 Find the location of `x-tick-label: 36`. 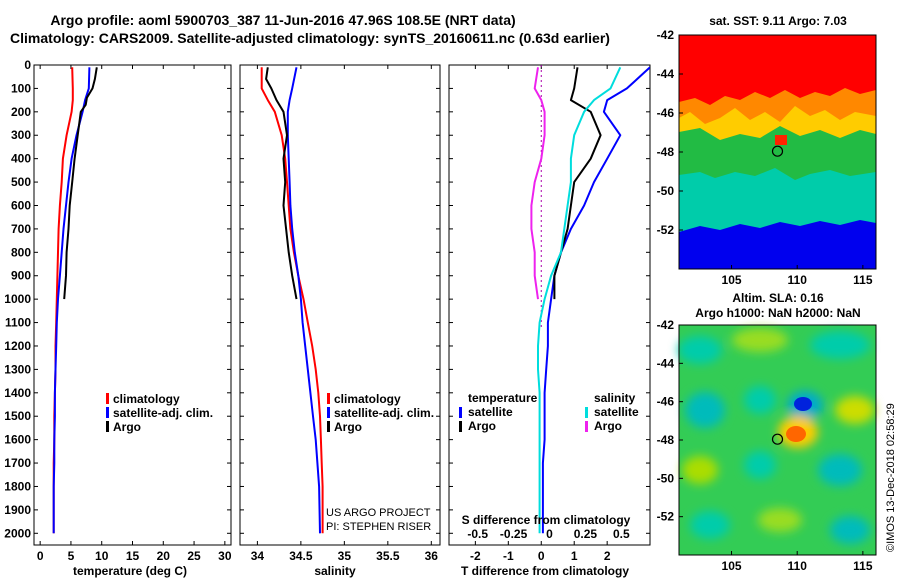

x-tick-label: 36 is located at coordinates (432, 556).